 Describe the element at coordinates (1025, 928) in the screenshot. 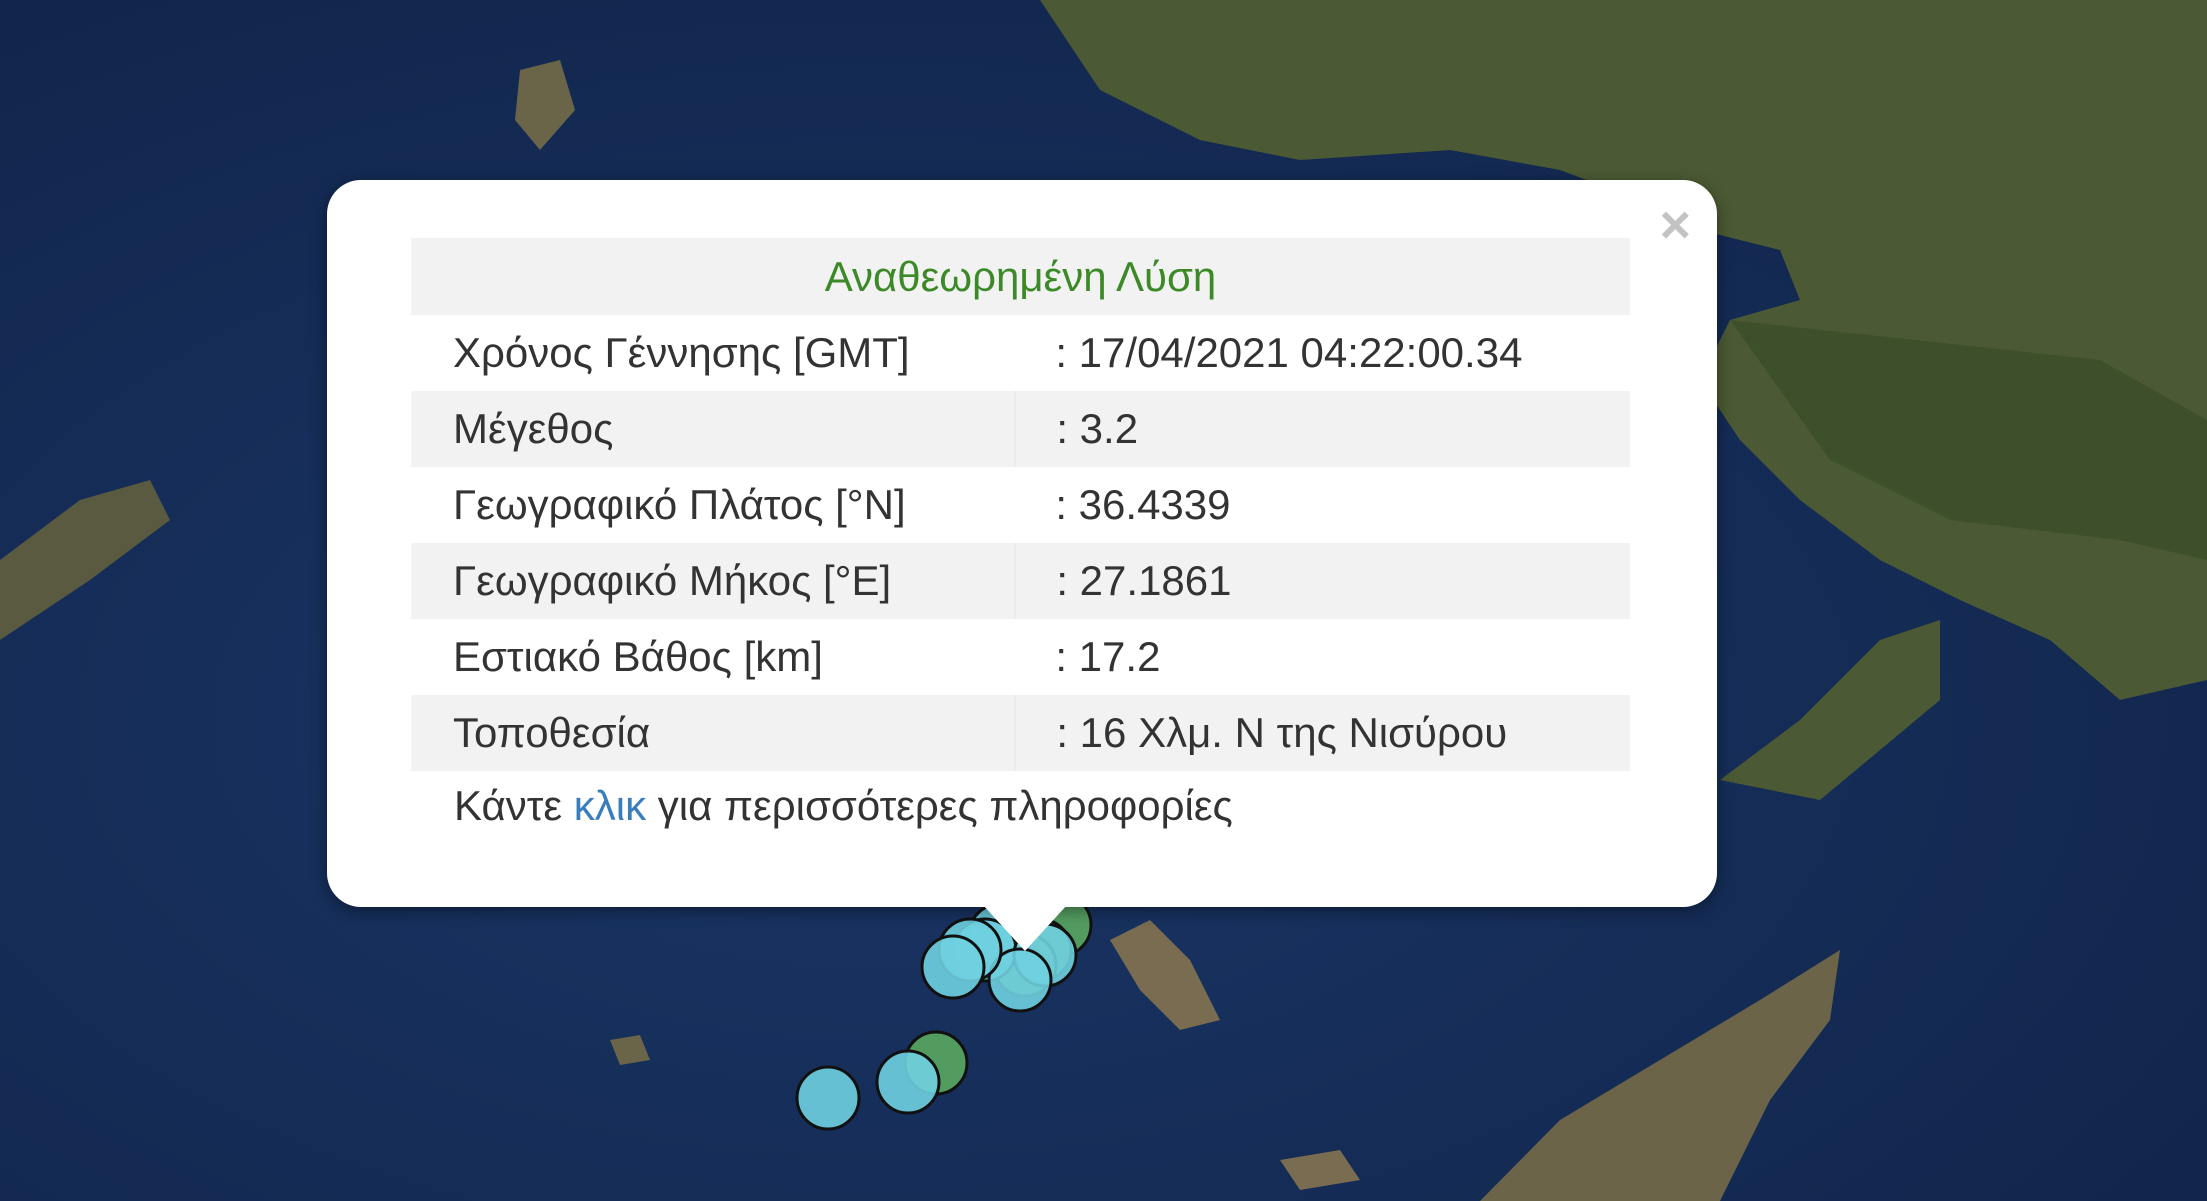

I see `popup-pointer` at that location.